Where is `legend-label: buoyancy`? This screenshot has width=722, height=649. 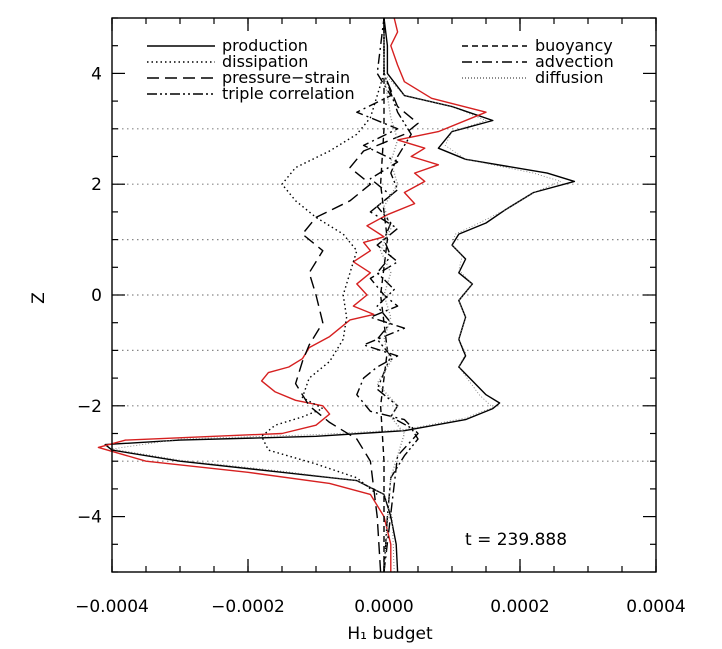
legend-label: buoyancy is located at coordinates (574, 45).